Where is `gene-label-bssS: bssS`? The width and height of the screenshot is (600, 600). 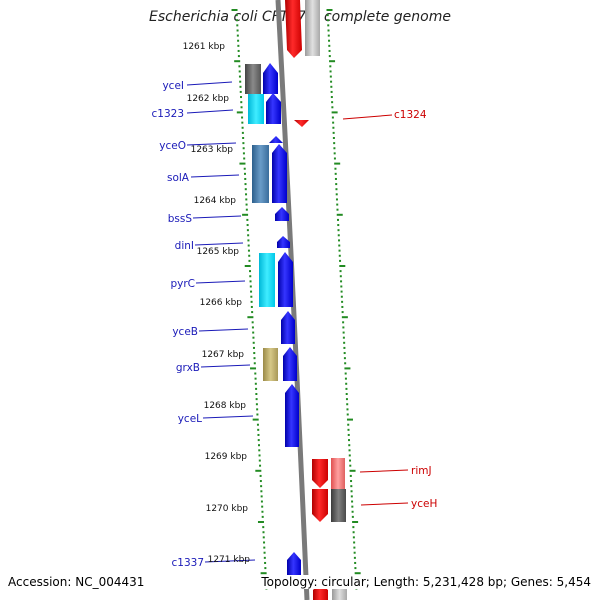 gene-label-bssS: bssS is located at coordinates (180, 219).